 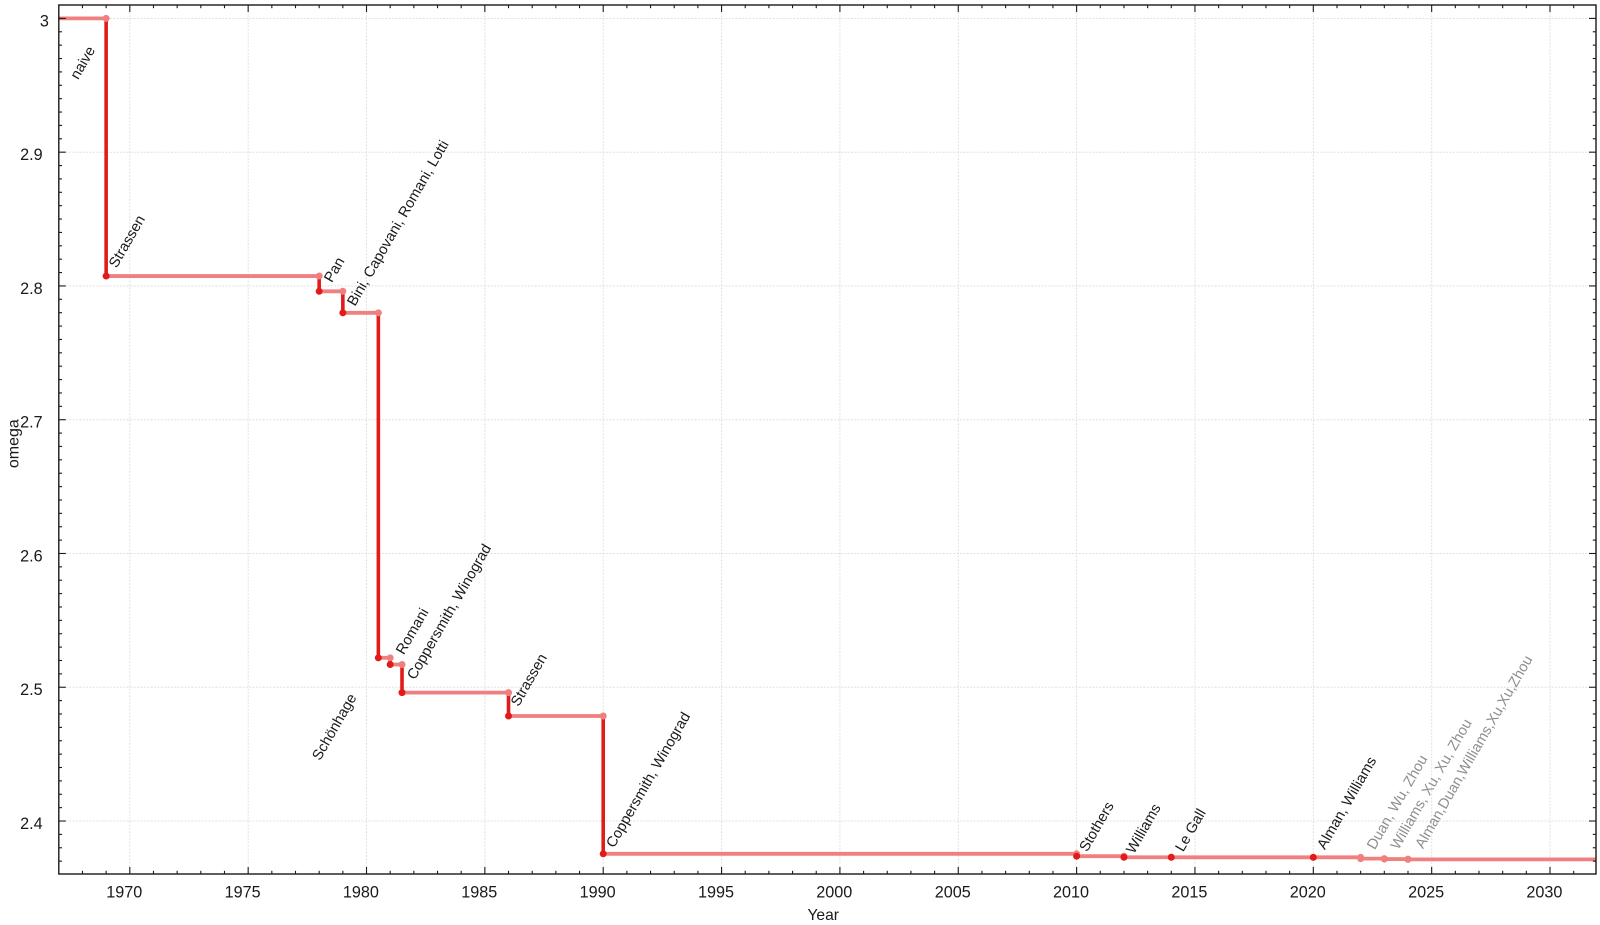 I want to click on svg-text: 1975, so click(x=243, y=893).